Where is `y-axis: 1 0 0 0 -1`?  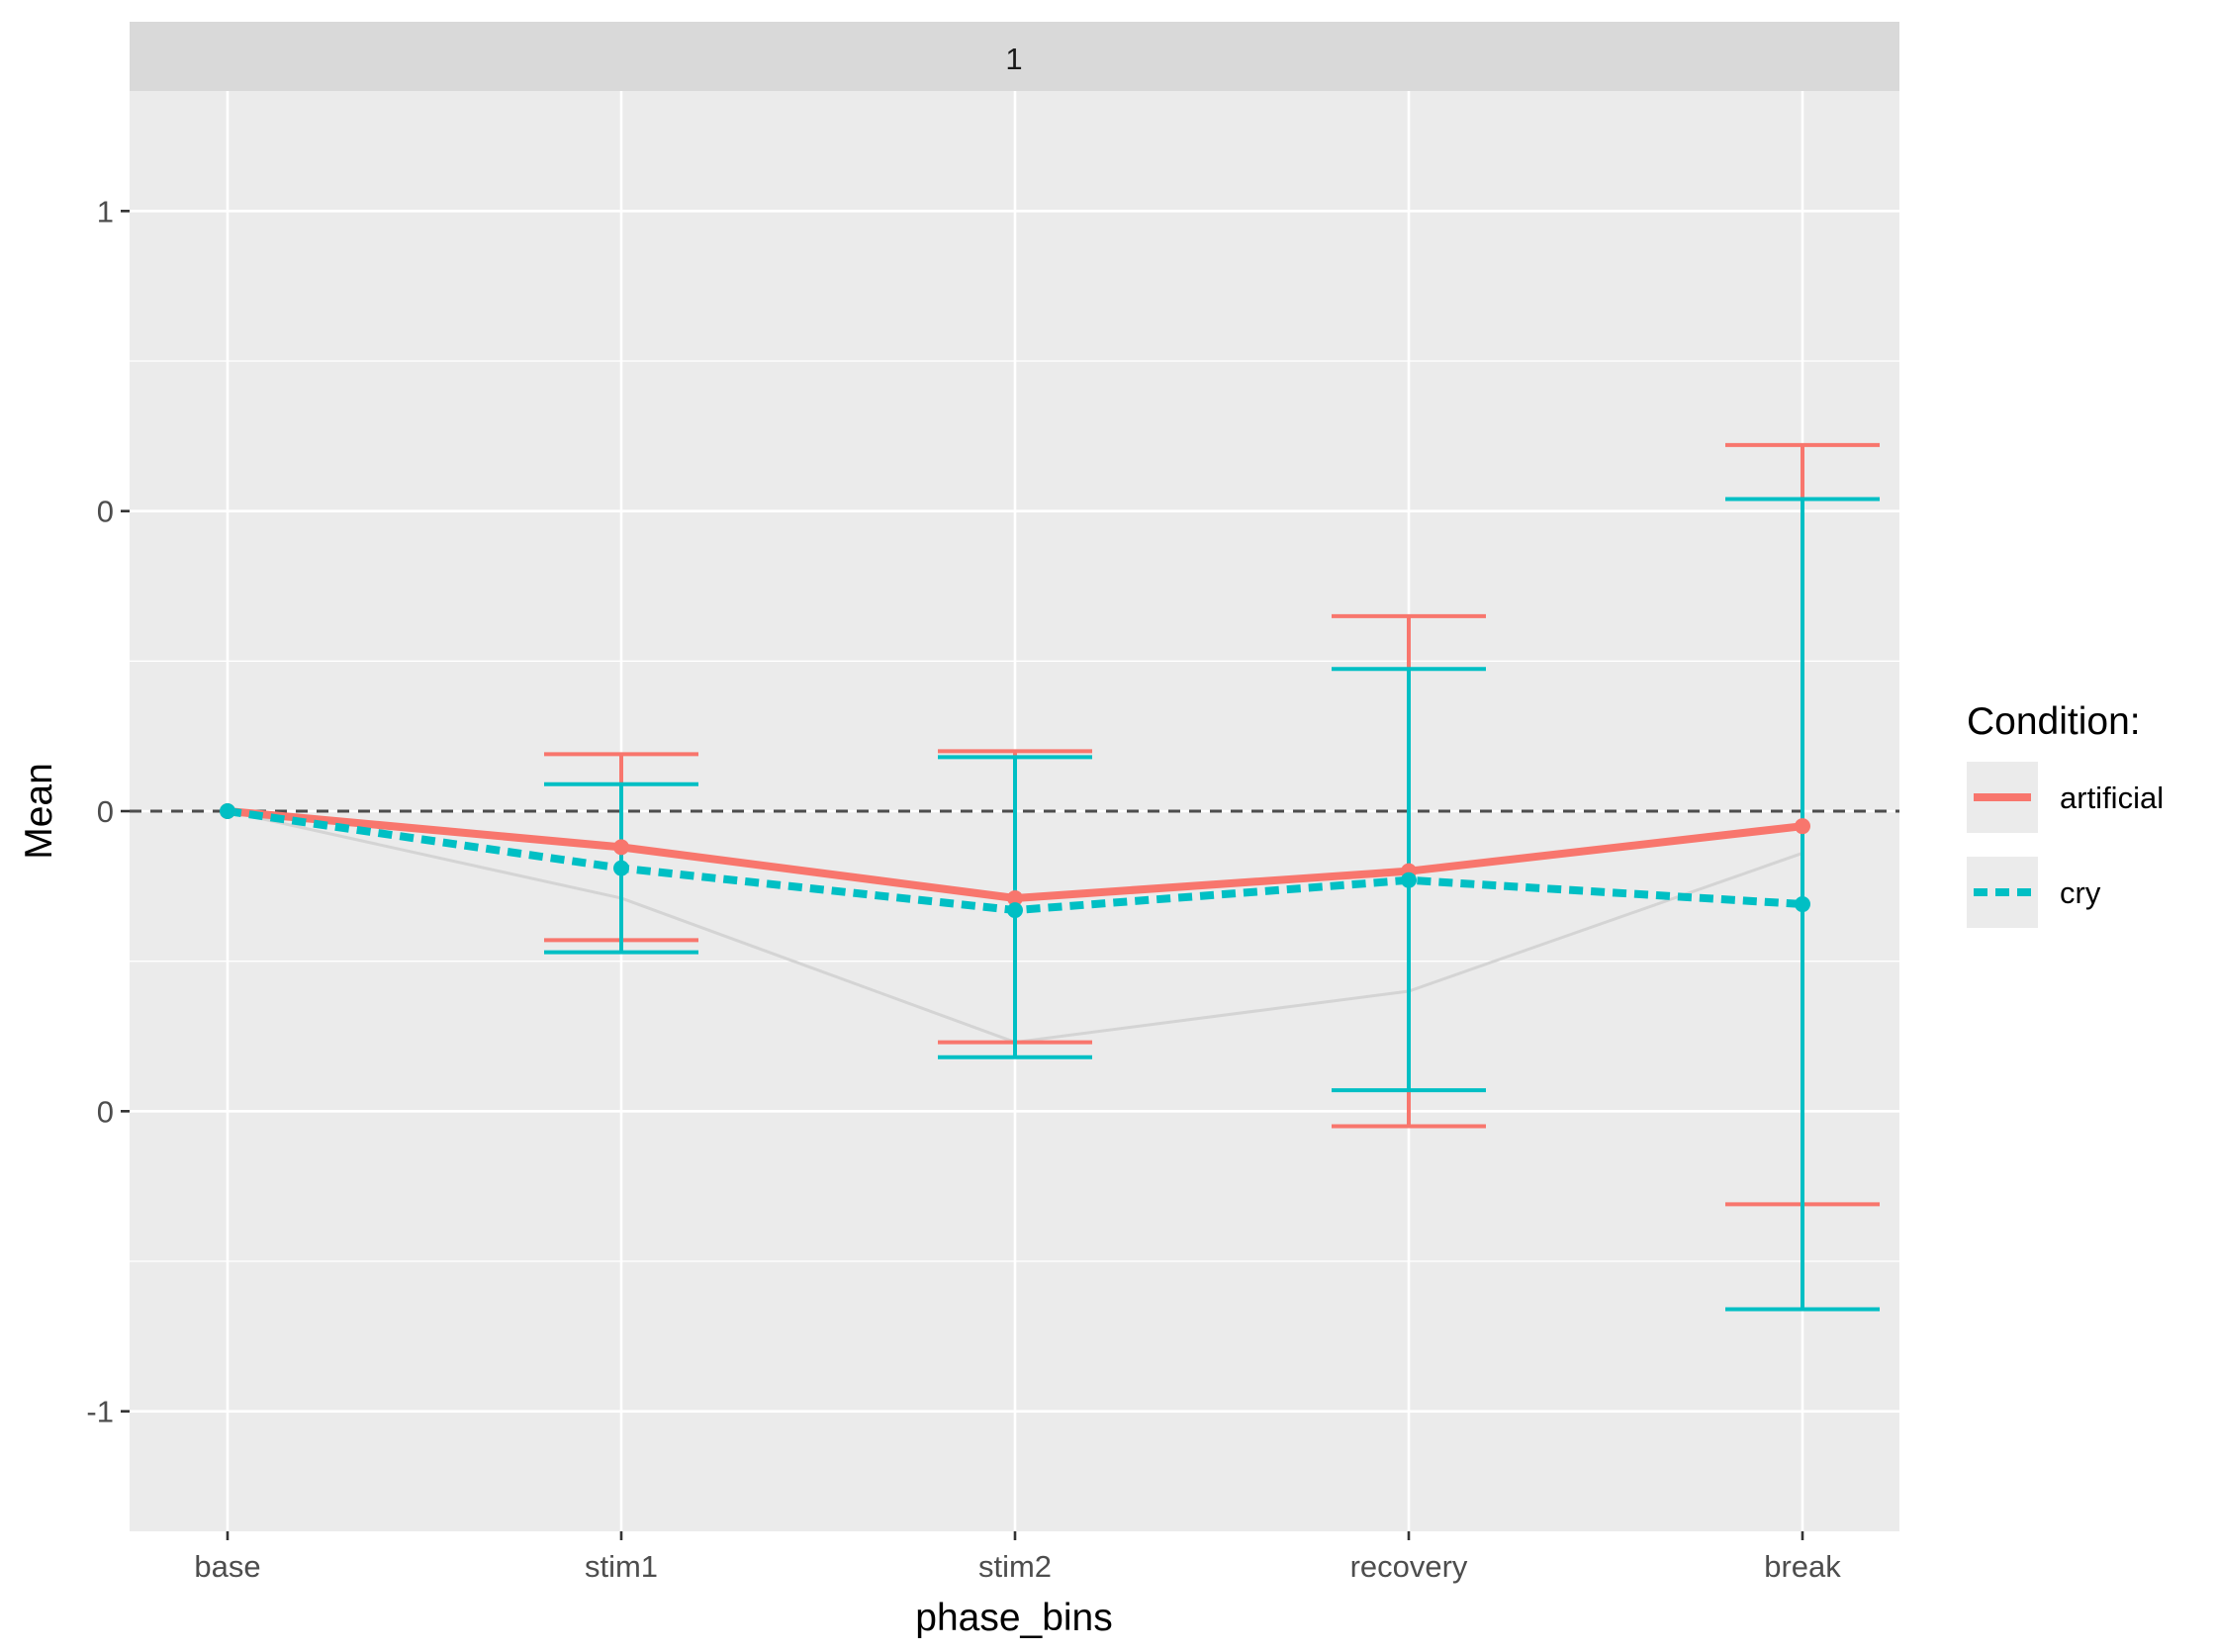 y-axis: 1 0 0 0 -1 is located at coordinates (108, 811).